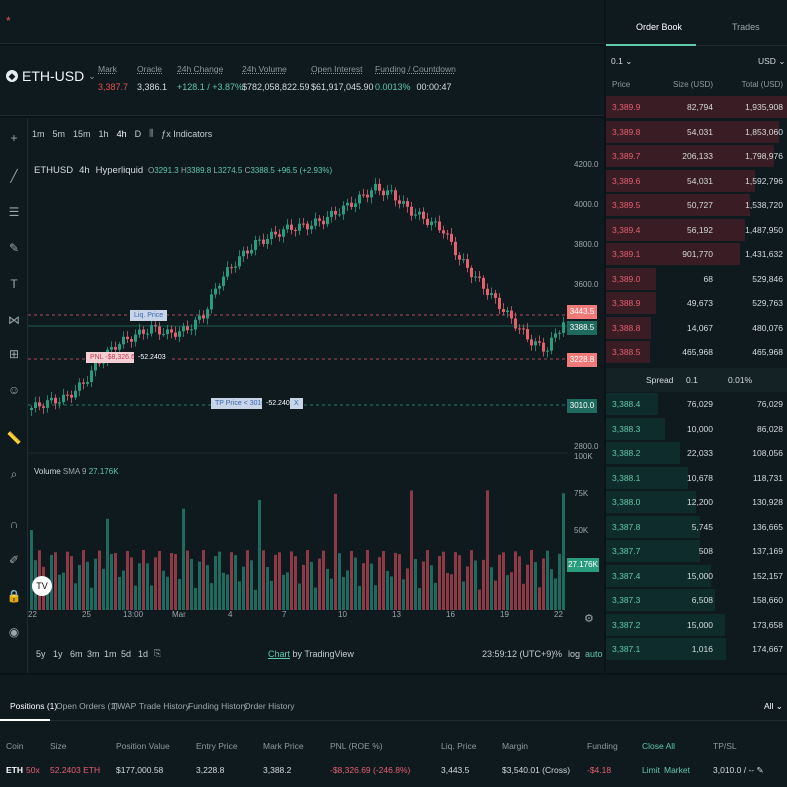 The width and height of the screenshot is (787, 787). I want to click on range-5y: 5y, so click(41, 654).